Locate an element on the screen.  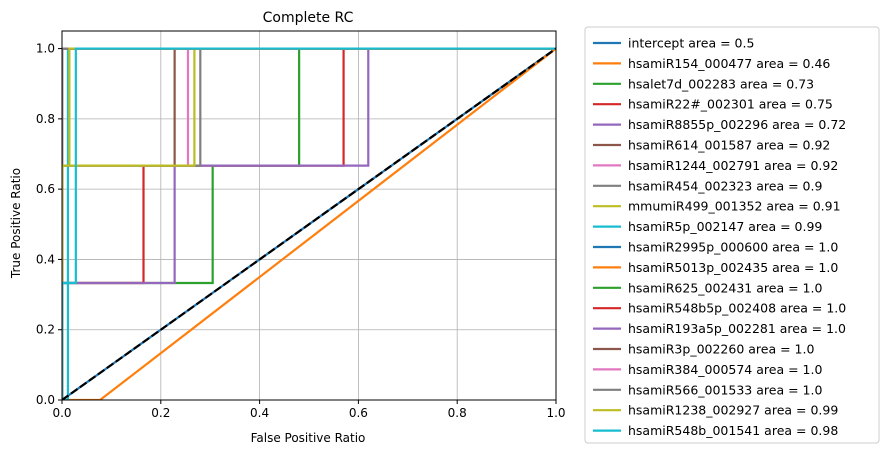
legend-label: hsamiR154_000477 area = 0.46 is located at coordinates (729, 63).